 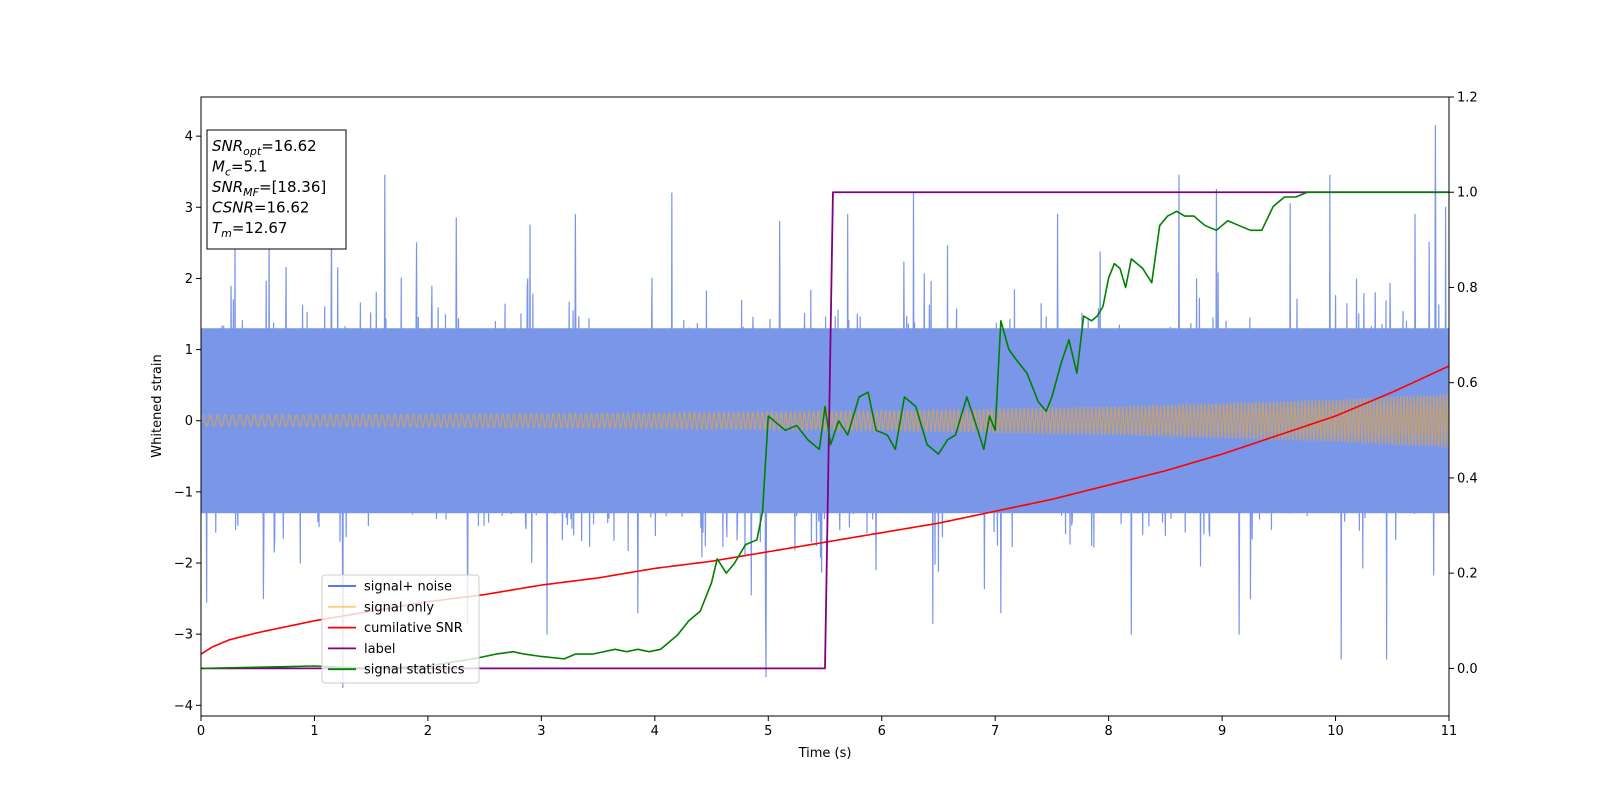 I want to click on x-tick-label: 5, so click(x=768, y=731).